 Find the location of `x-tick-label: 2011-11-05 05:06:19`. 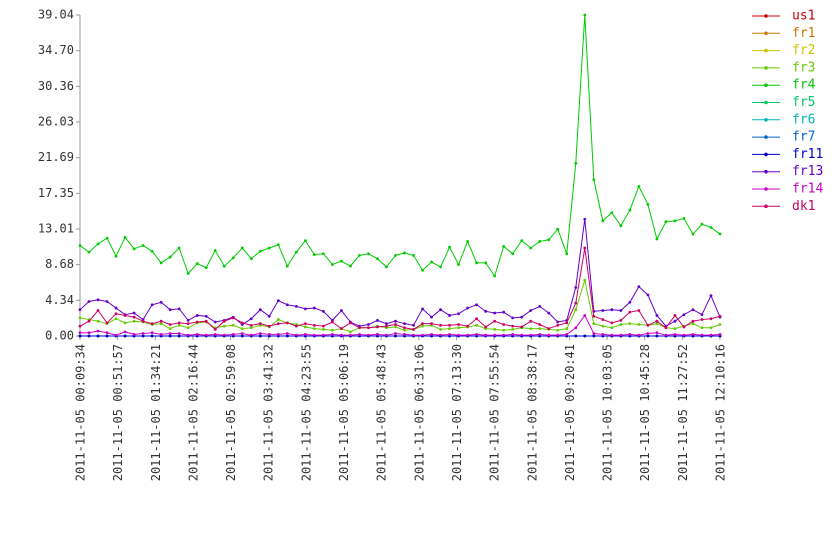

x-tick-label: 2011-11-05 05:06:19 is located at coordinates (344, 412).